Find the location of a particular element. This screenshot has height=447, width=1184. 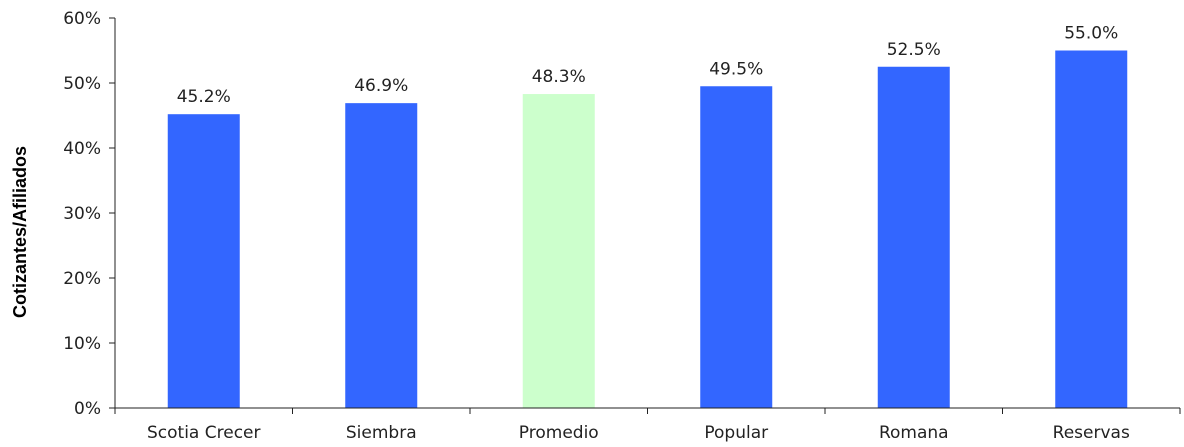

x-category-label: Siembra is located at coordinates (381, 433).